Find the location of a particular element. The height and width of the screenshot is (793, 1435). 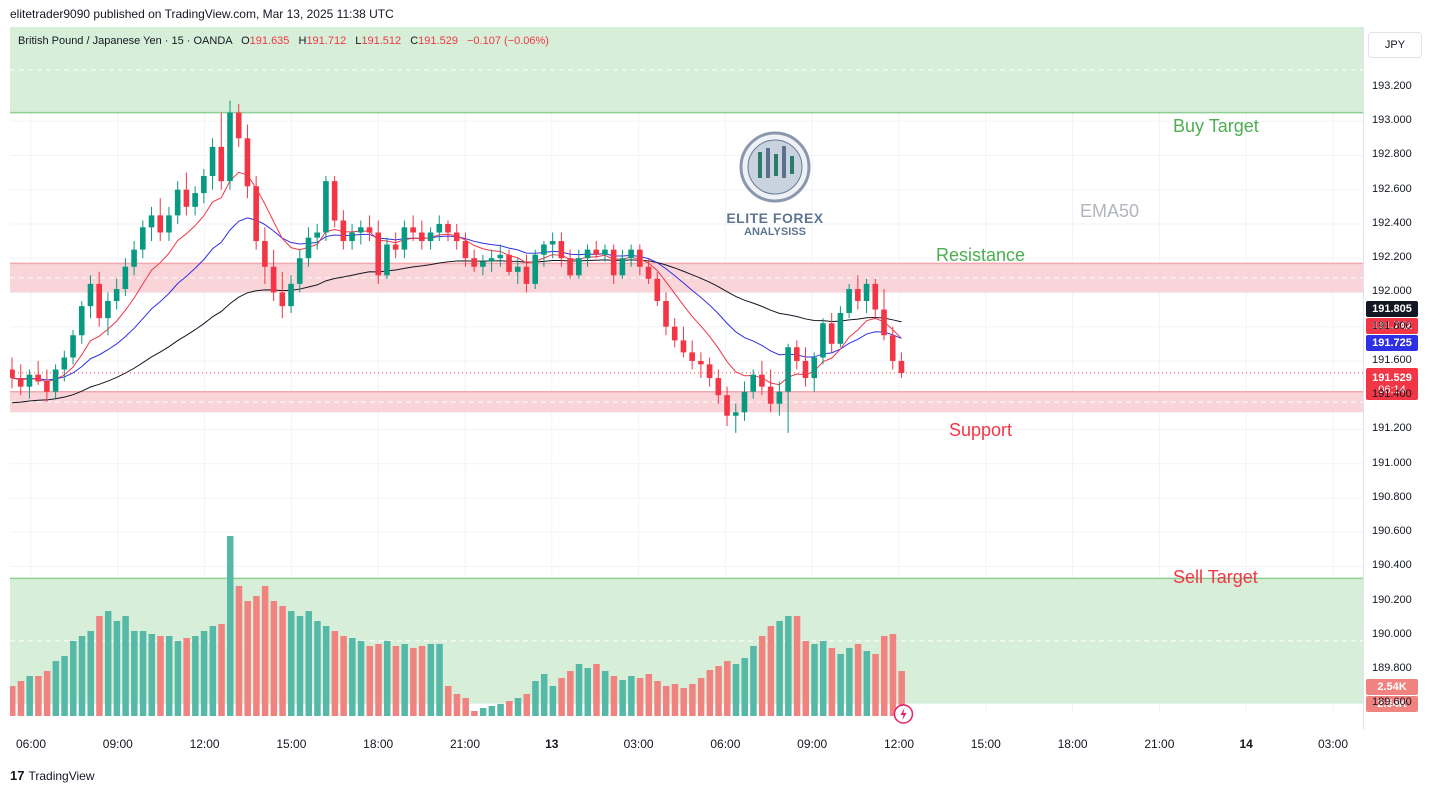

y-tick-label: 193.000 is located at coordinates (1392, 120).